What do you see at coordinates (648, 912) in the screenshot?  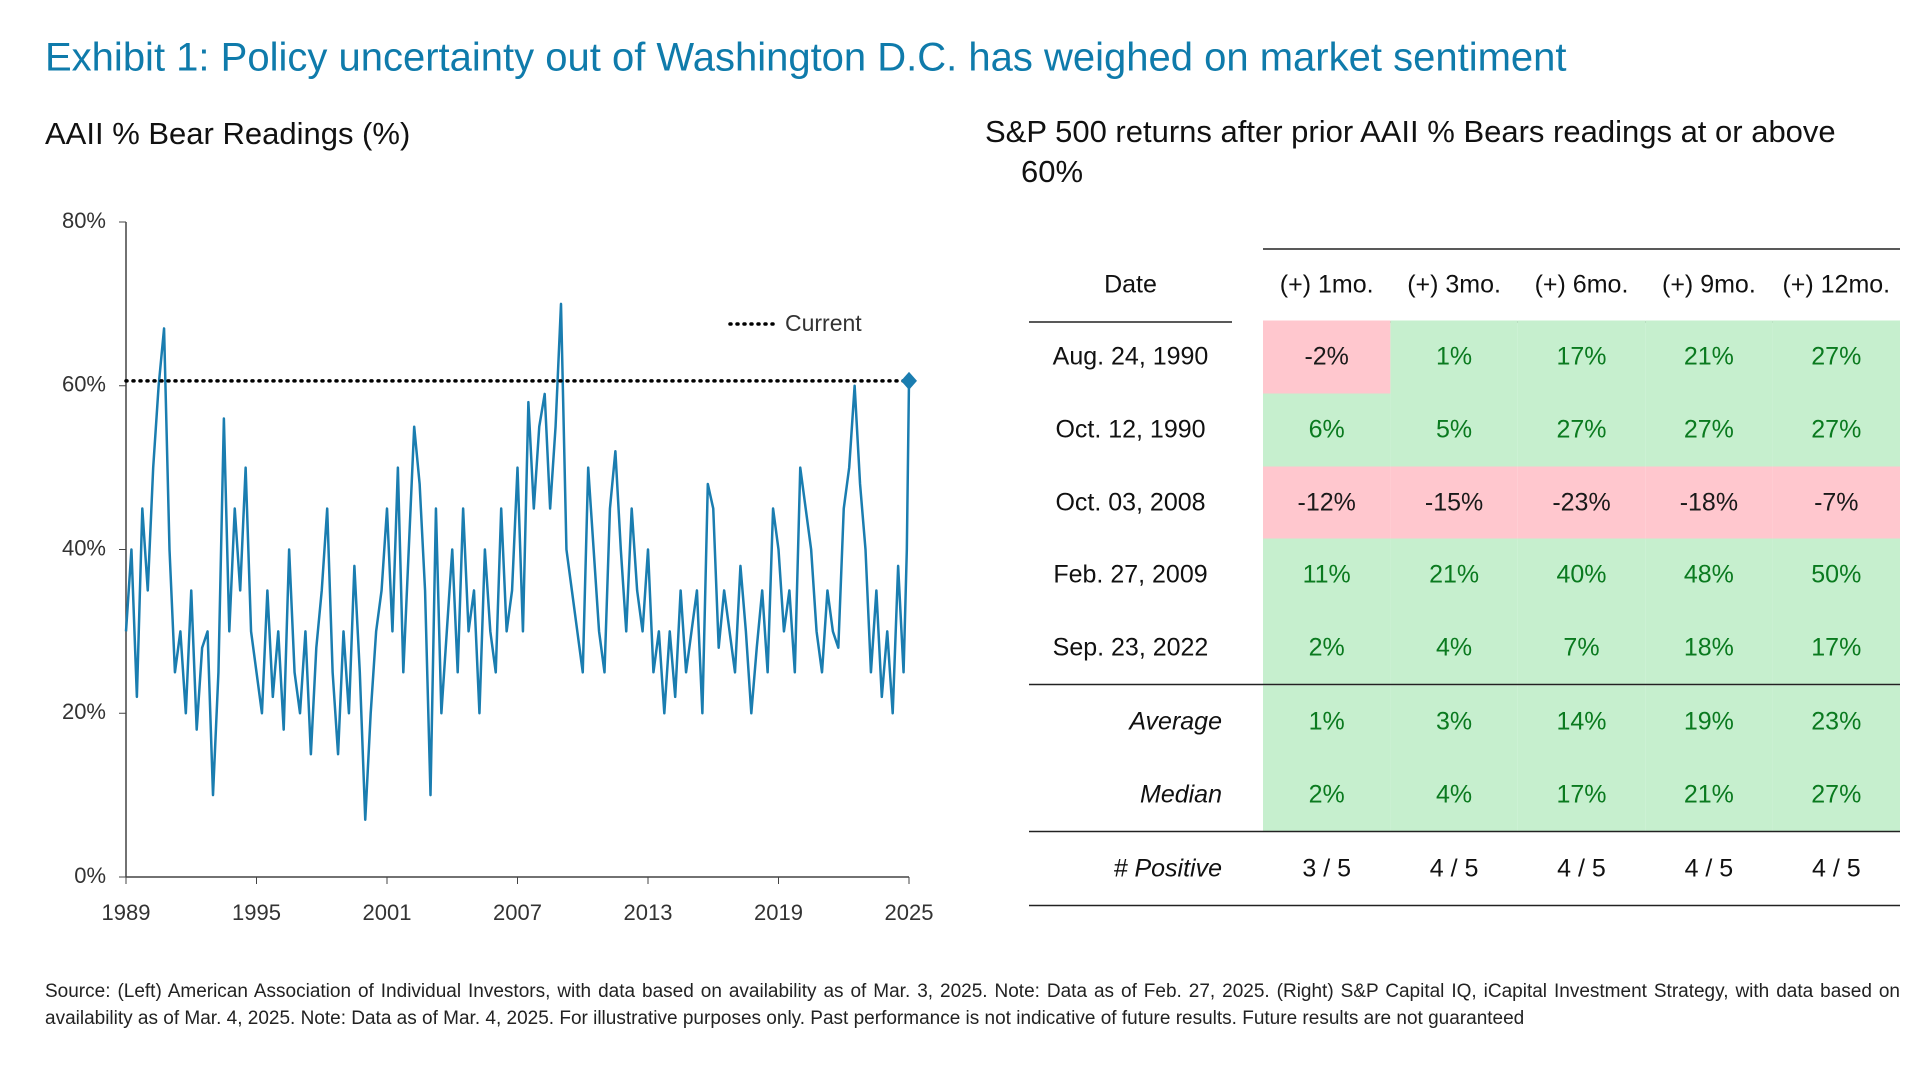 I see `x-tick-label: 2013` at bounding box center [648, 912].